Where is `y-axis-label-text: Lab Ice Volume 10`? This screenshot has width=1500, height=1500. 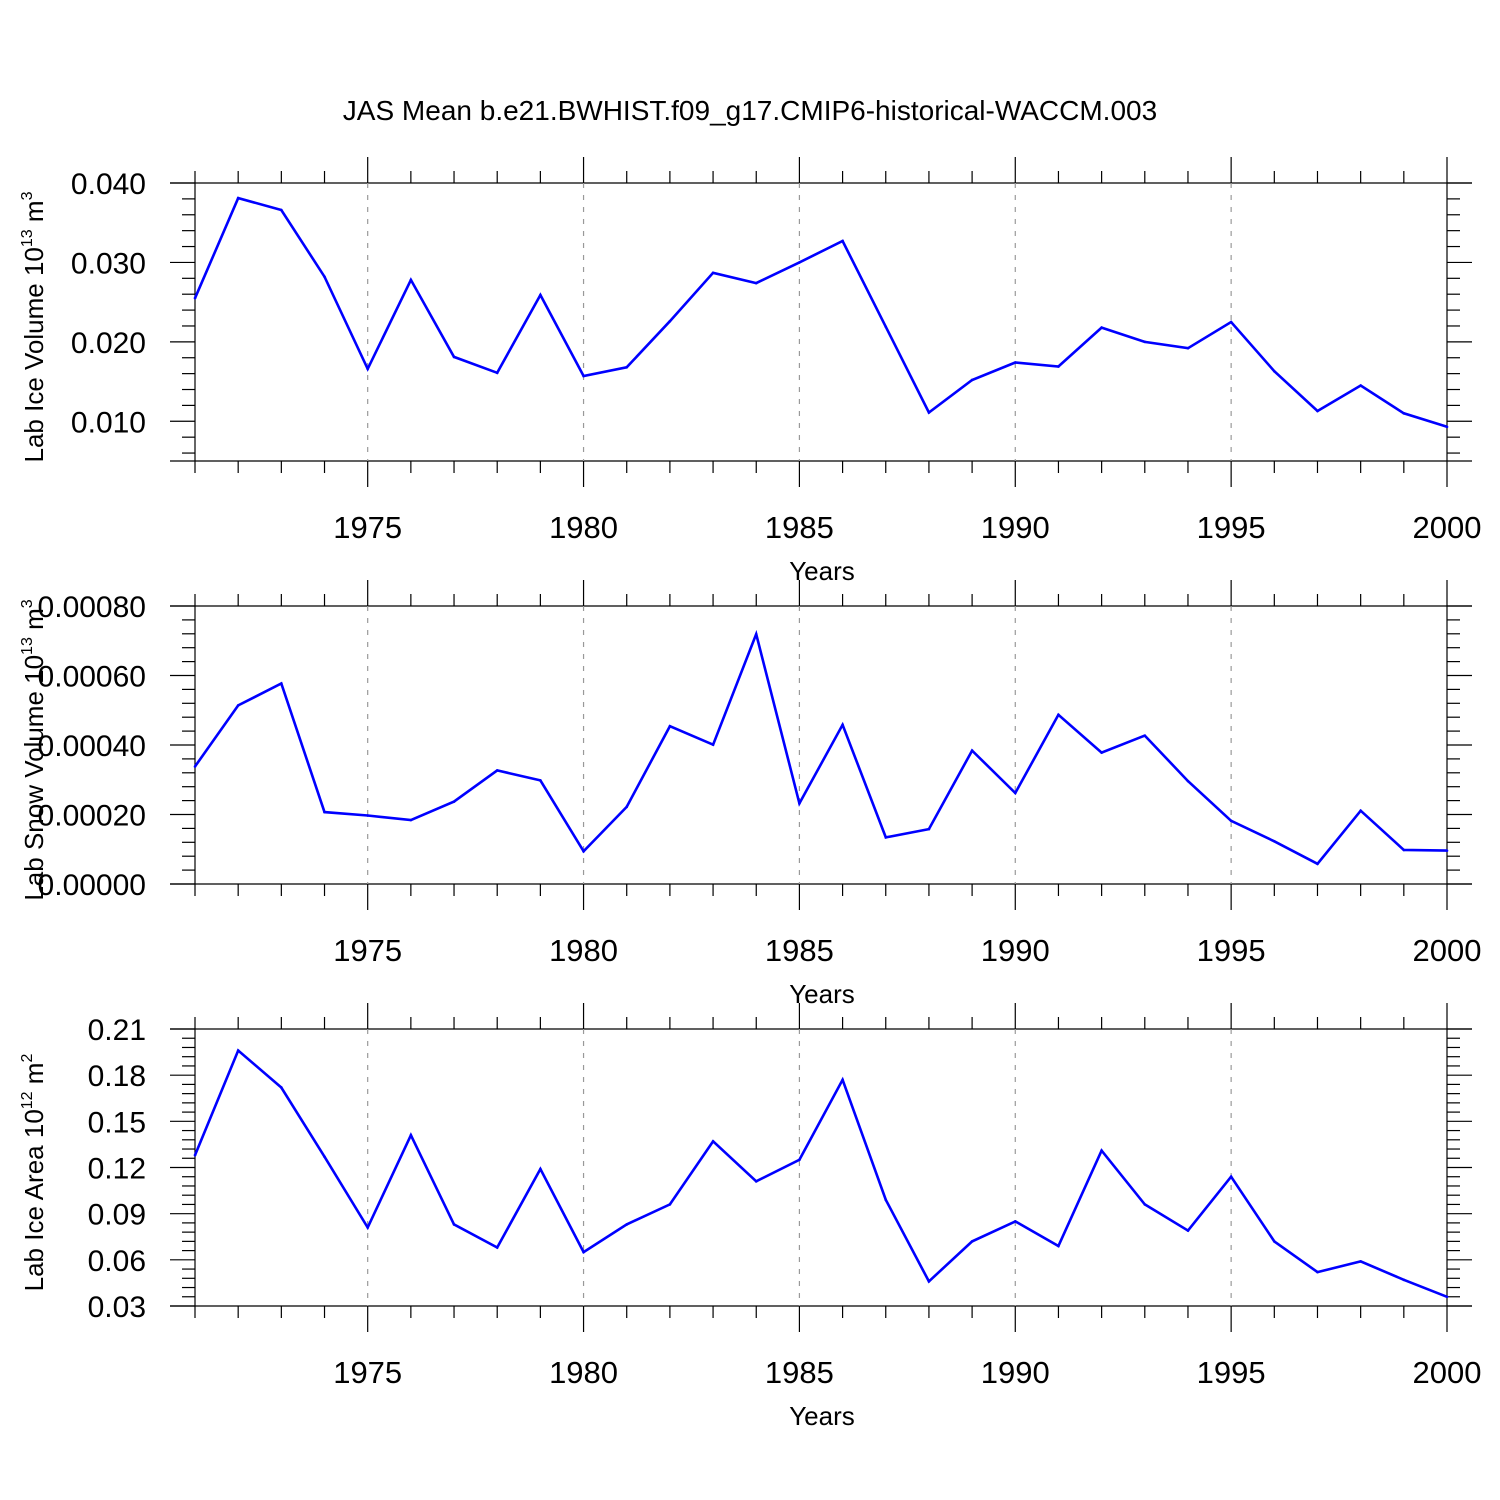
y-axis-label-text: Lab Ice Volume 10 is located at coordinates (34, 354).